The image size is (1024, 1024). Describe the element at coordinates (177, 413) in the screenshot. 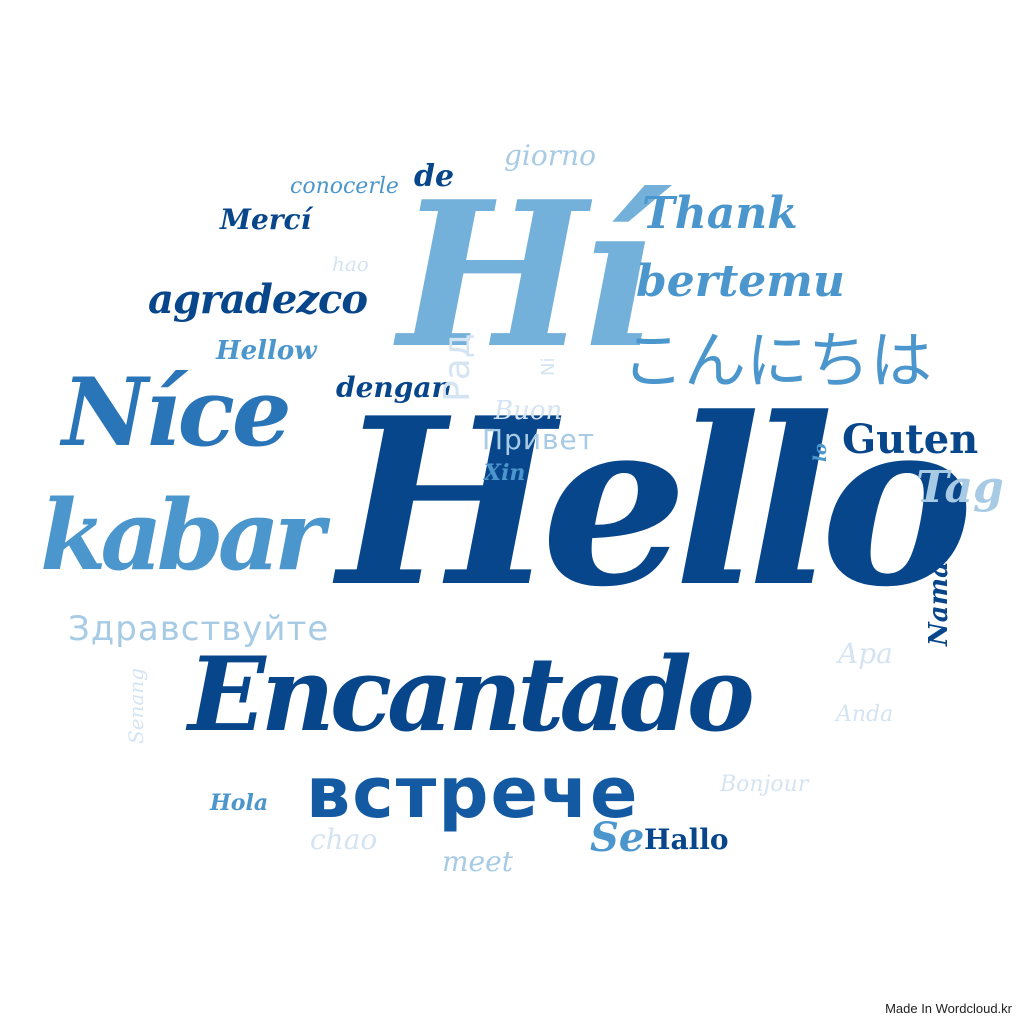

I see `word-nice: Níce` at that location.